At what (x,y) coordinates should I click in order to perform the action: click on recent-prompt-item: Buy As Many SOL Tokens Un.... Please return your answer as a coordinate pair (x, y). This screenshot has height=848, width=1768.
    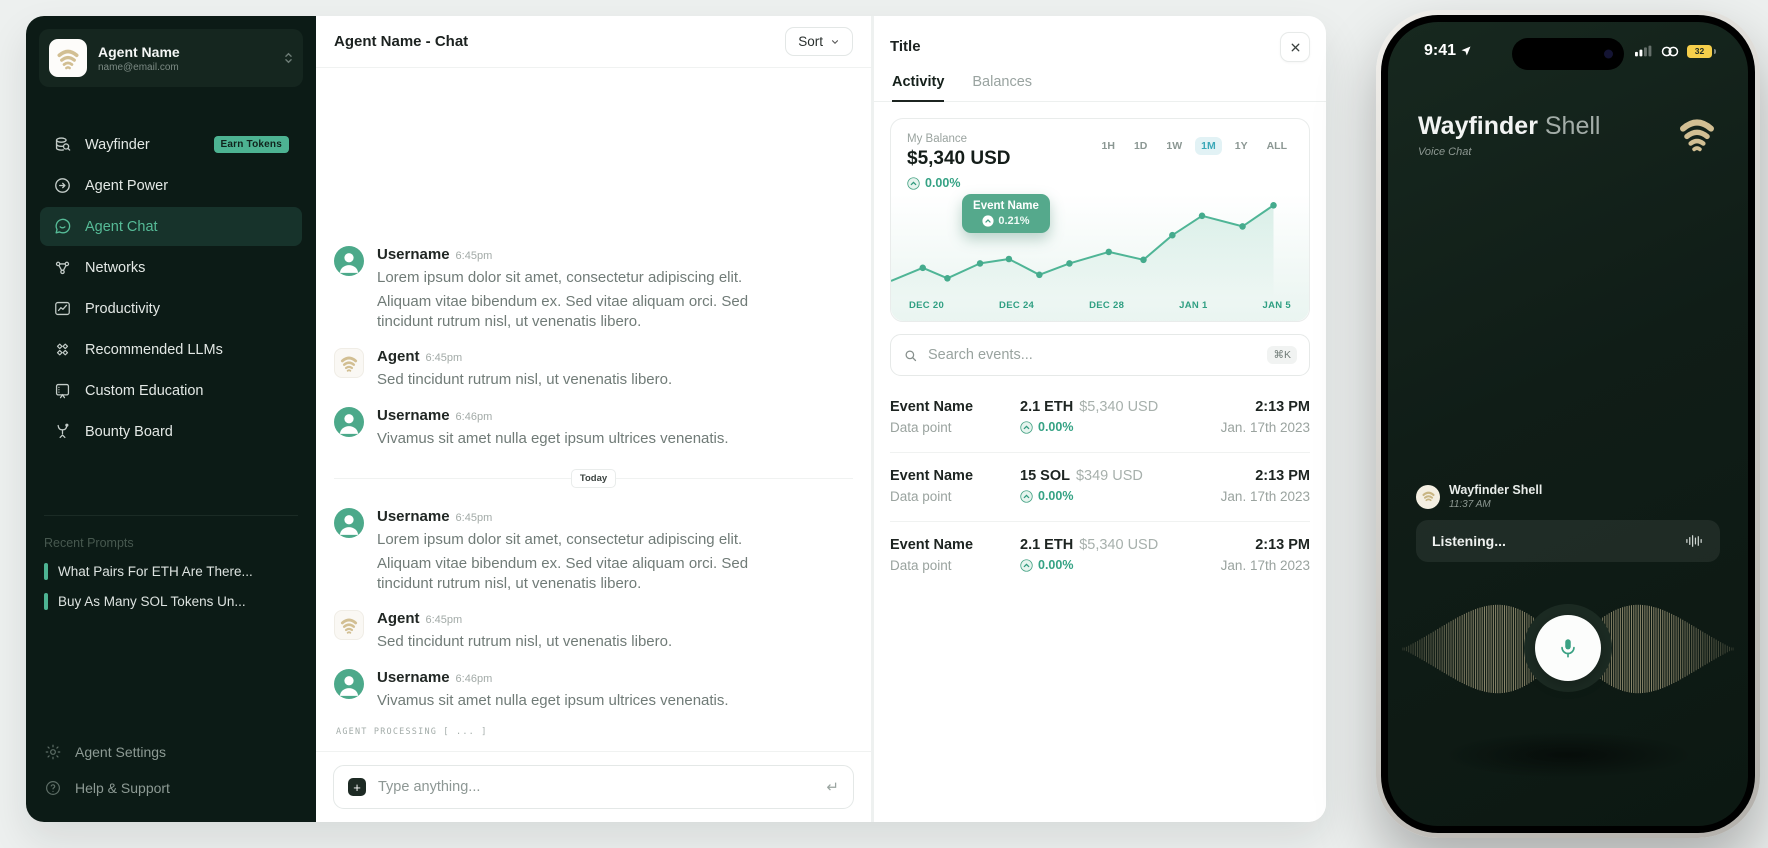
    Looking at the image, I should click on (171, 601).